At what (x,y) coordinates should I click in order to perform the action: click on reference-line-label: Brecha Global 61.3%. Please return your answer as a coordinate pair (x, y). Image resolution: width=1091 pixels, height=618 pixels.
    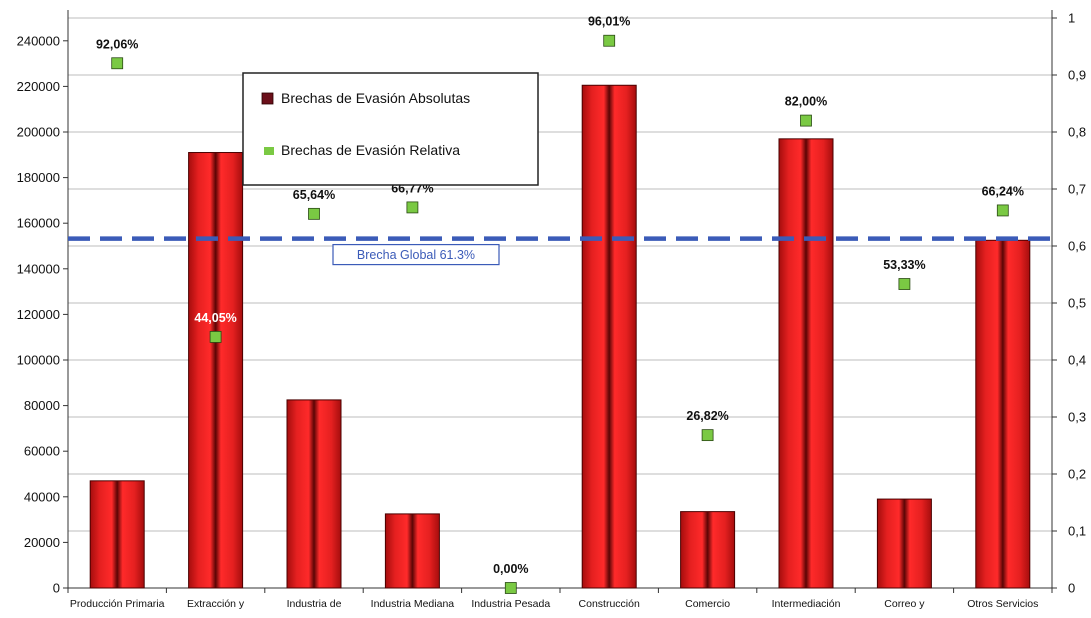
    Looking at the image, I should click on (416, 255).